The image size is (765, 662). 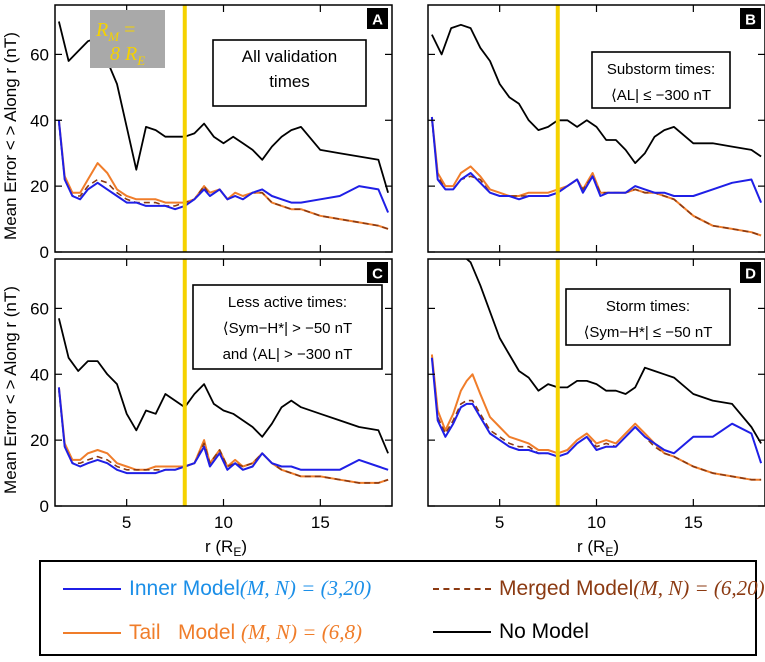 I want to click on panel-letter: B, so click(x=750, y=20).